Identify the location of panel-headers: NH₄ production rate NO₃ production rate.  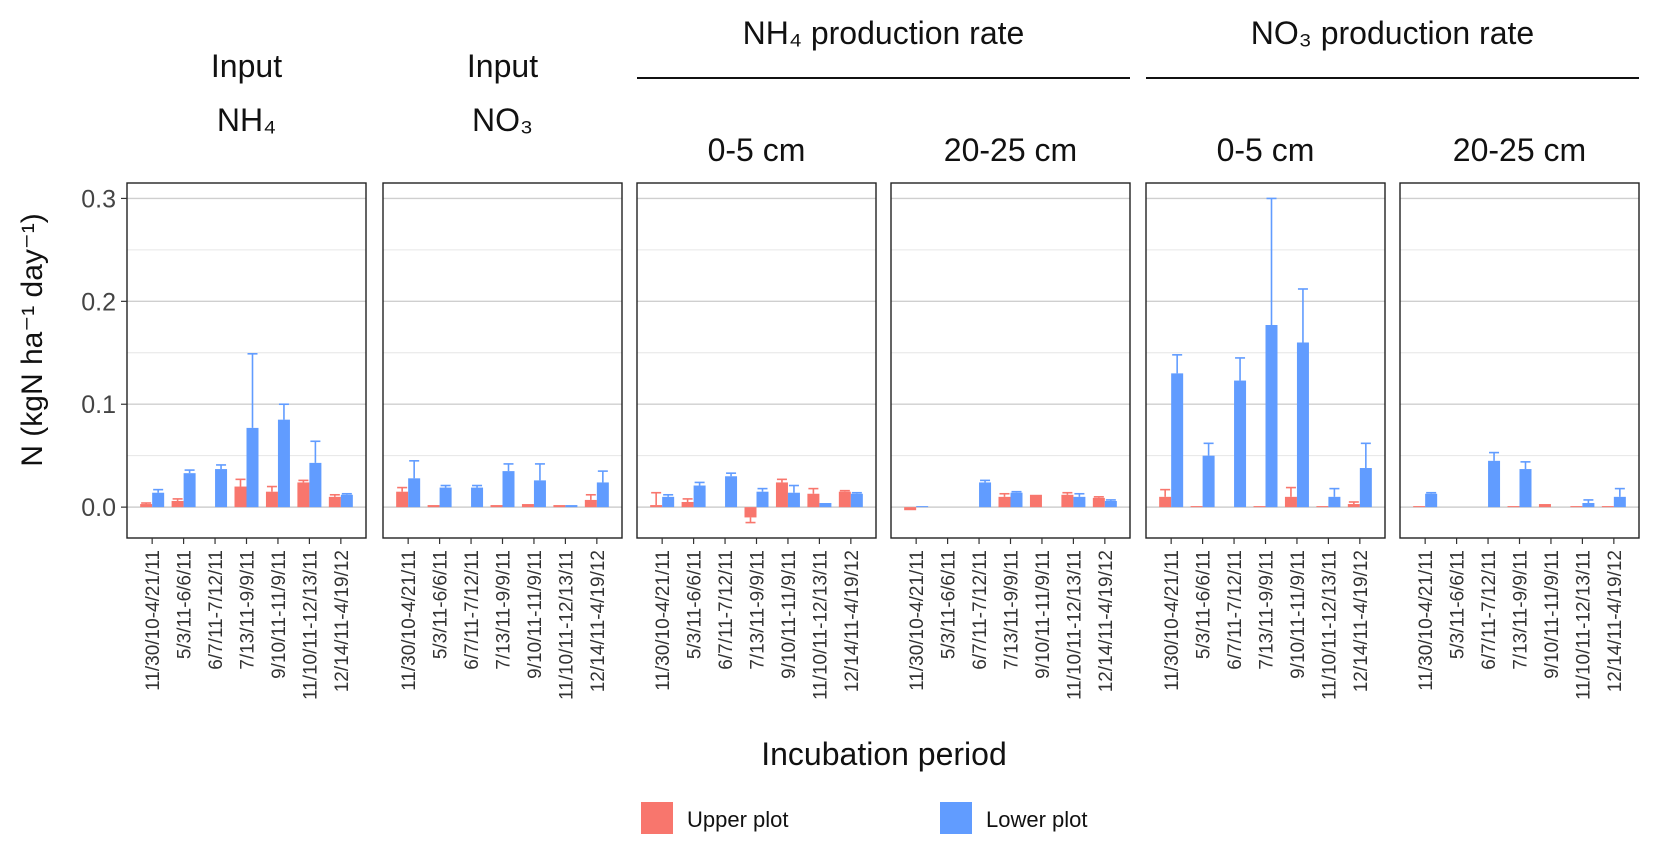
(1138, 47).